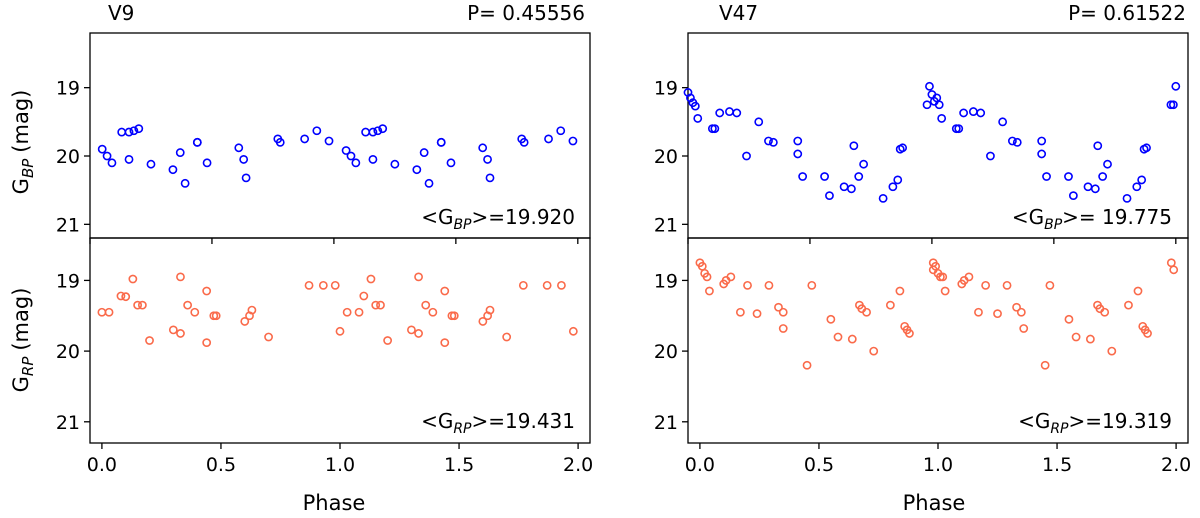  What do you see at coordinates (1121, 421) in the screenshot?
I see `annotation-suffix: >=19.319` at bounding box center [1121, 421].